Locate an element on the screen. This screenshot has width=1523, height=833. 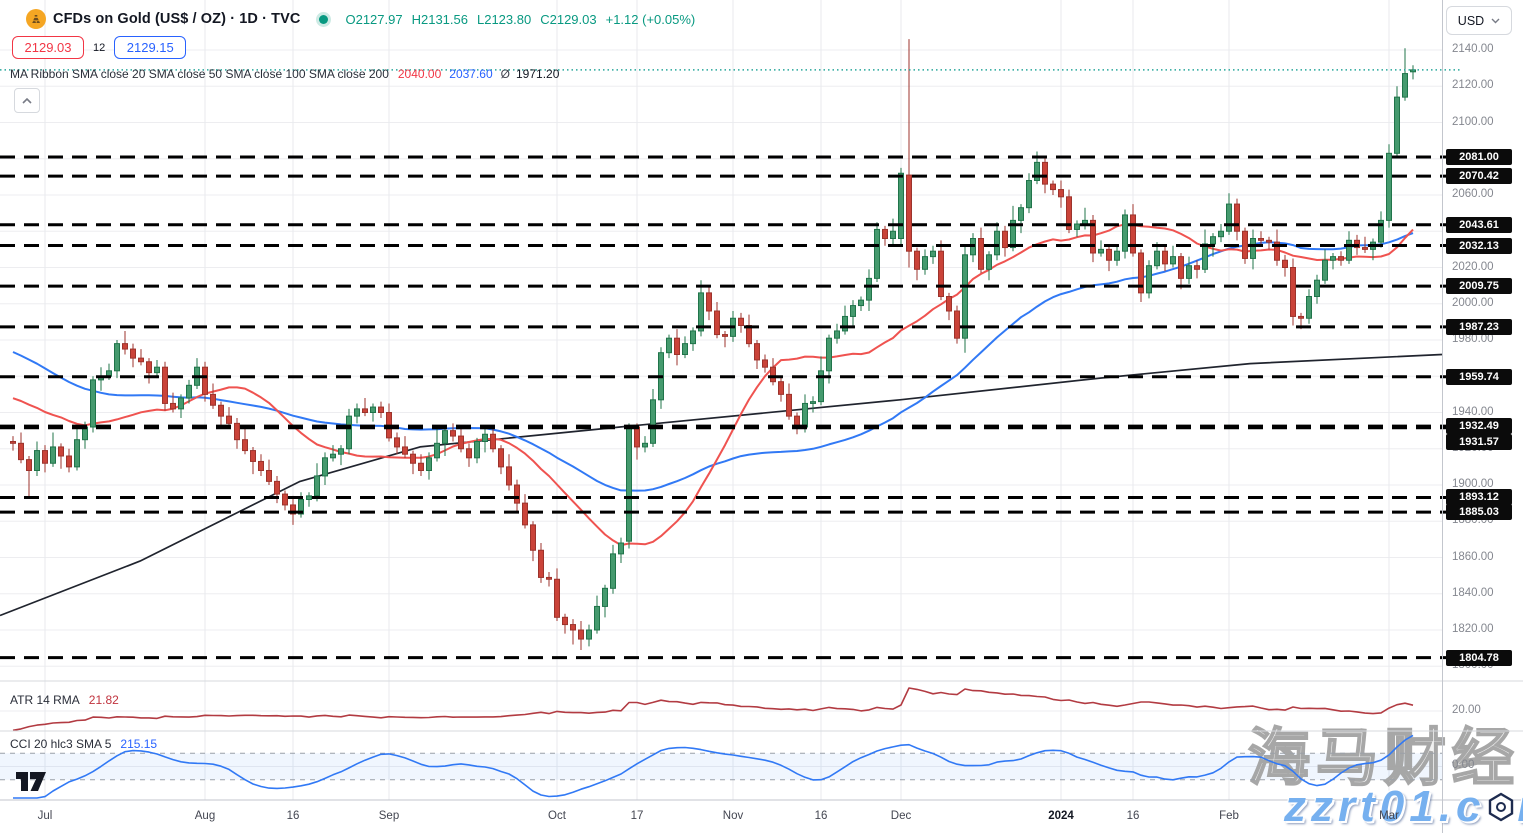
price-tick: 1840.00 is located at coordinates (1473, 592).